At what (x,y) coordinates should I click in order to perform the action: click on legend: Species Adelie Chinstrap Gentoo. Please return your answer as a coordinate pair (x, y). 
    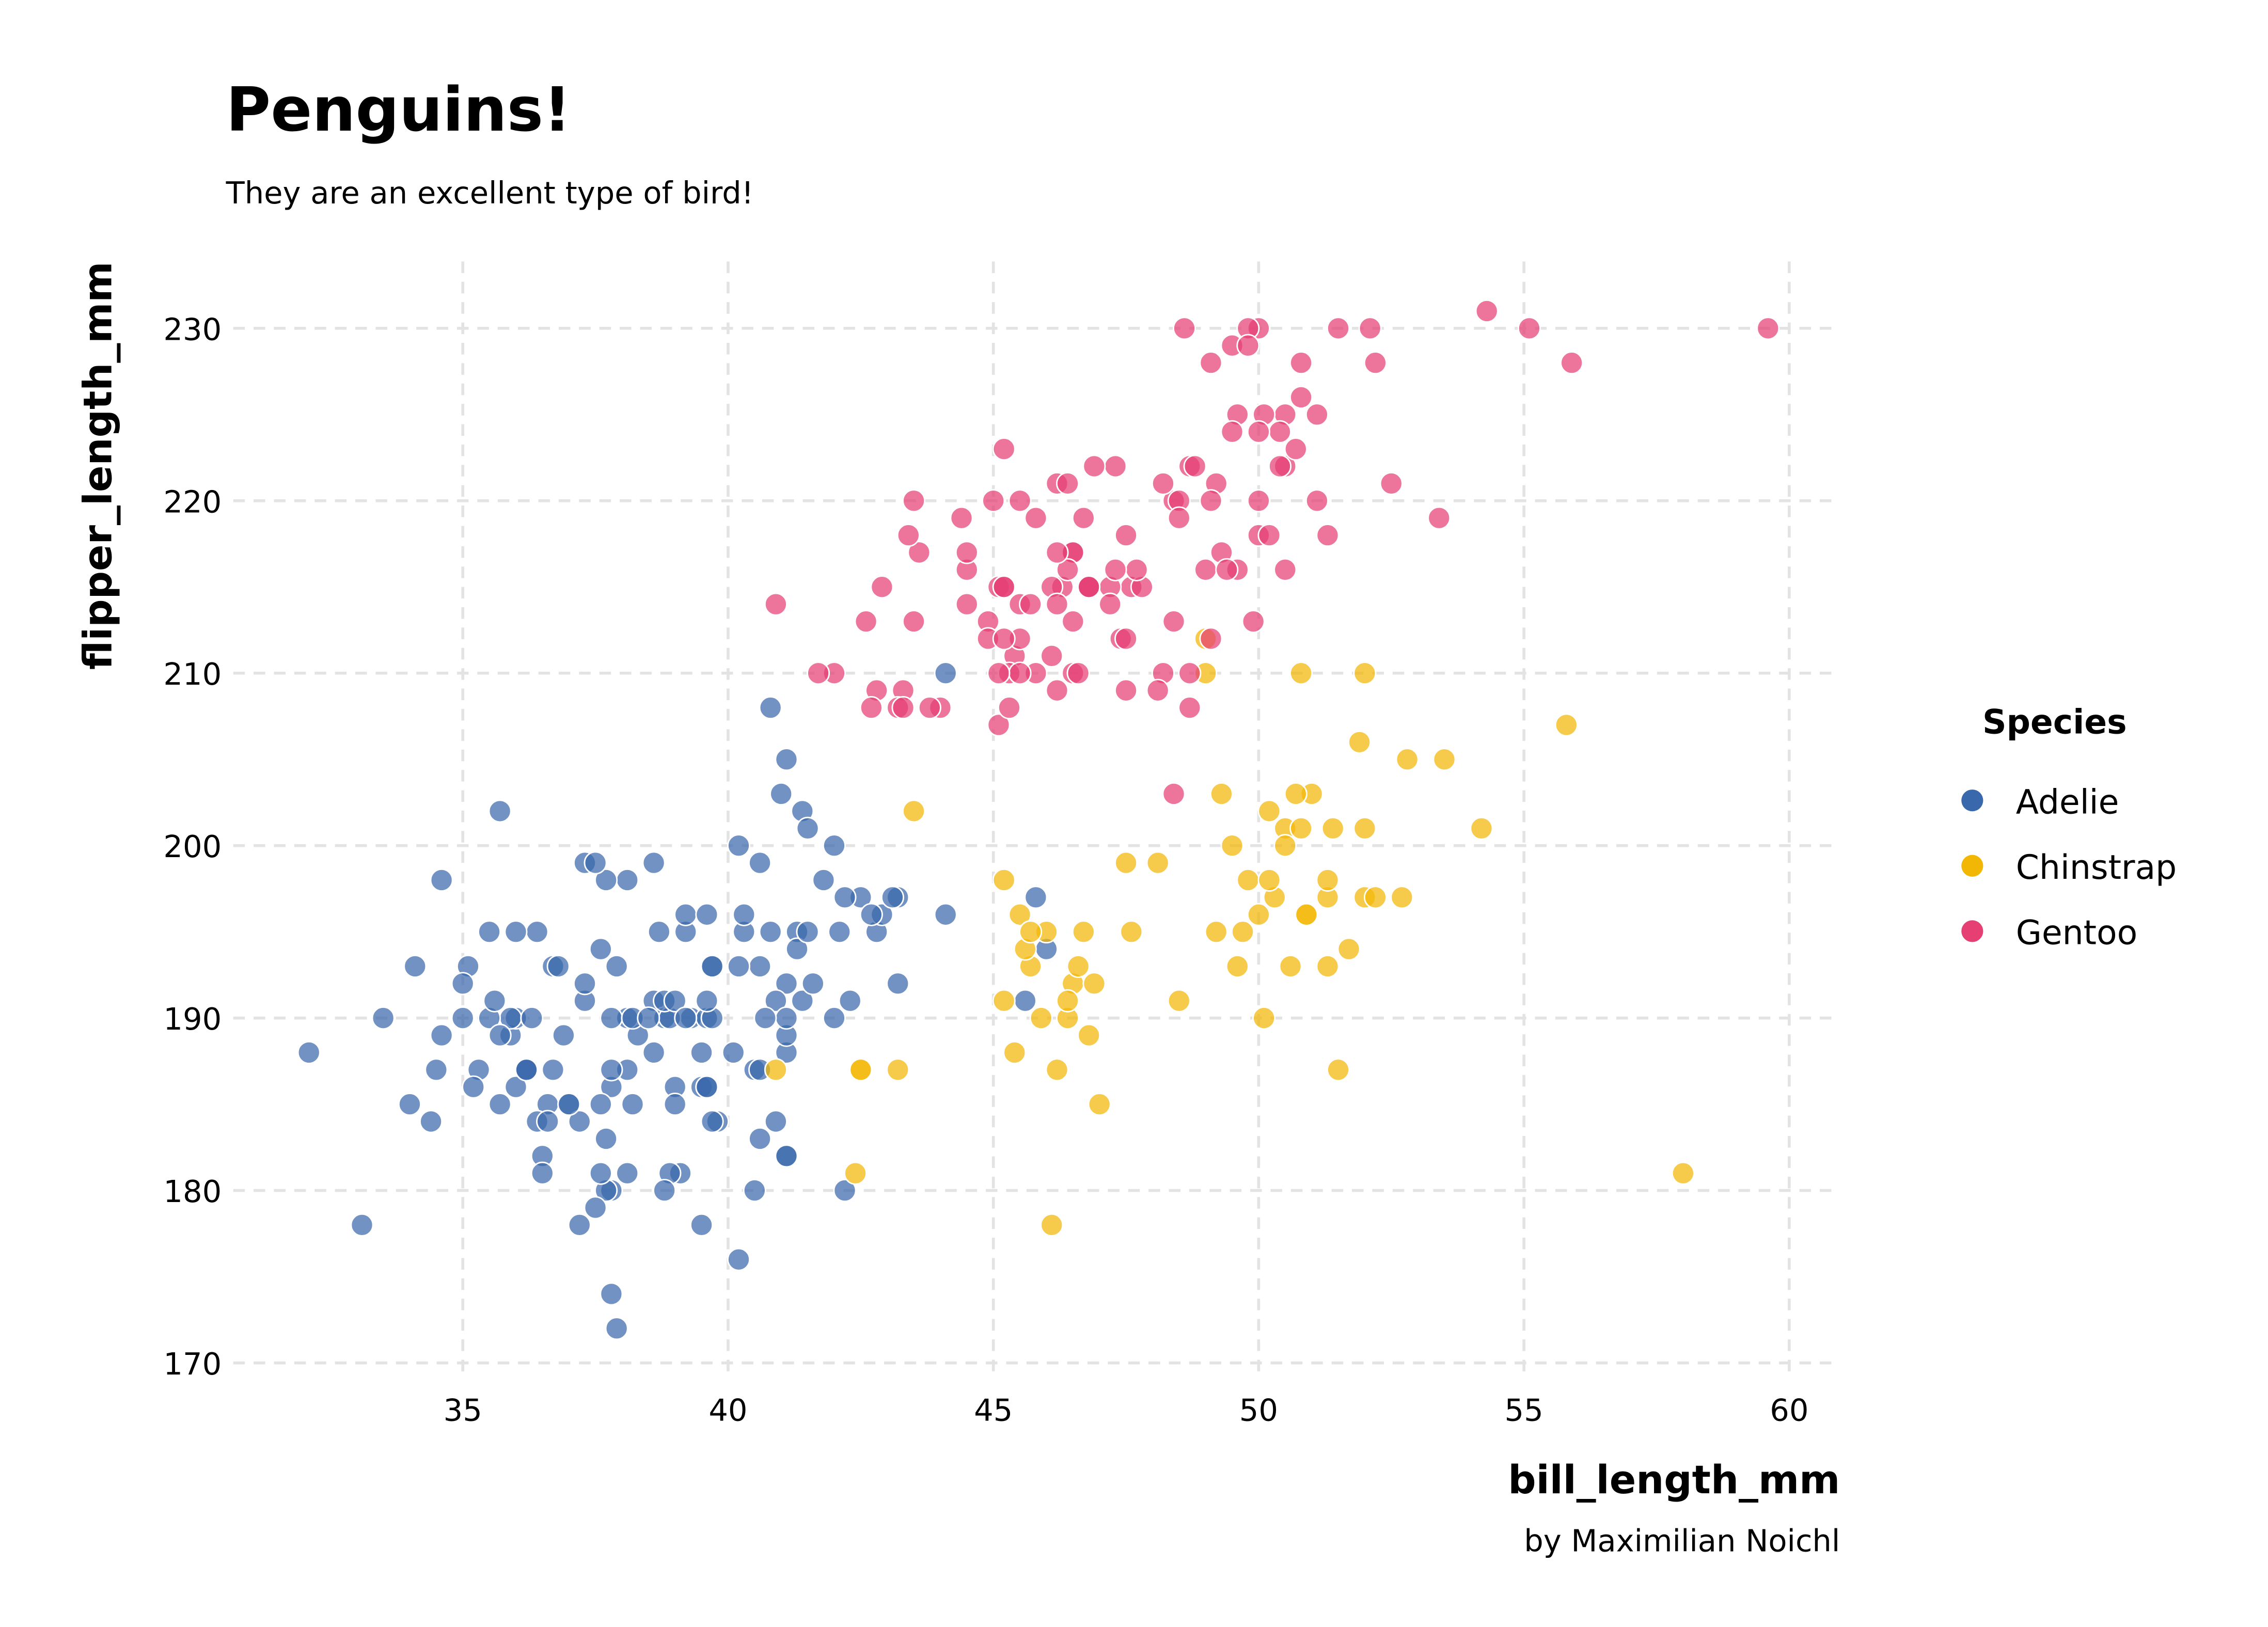
    Looking at the image, I should click on (2069, 828).